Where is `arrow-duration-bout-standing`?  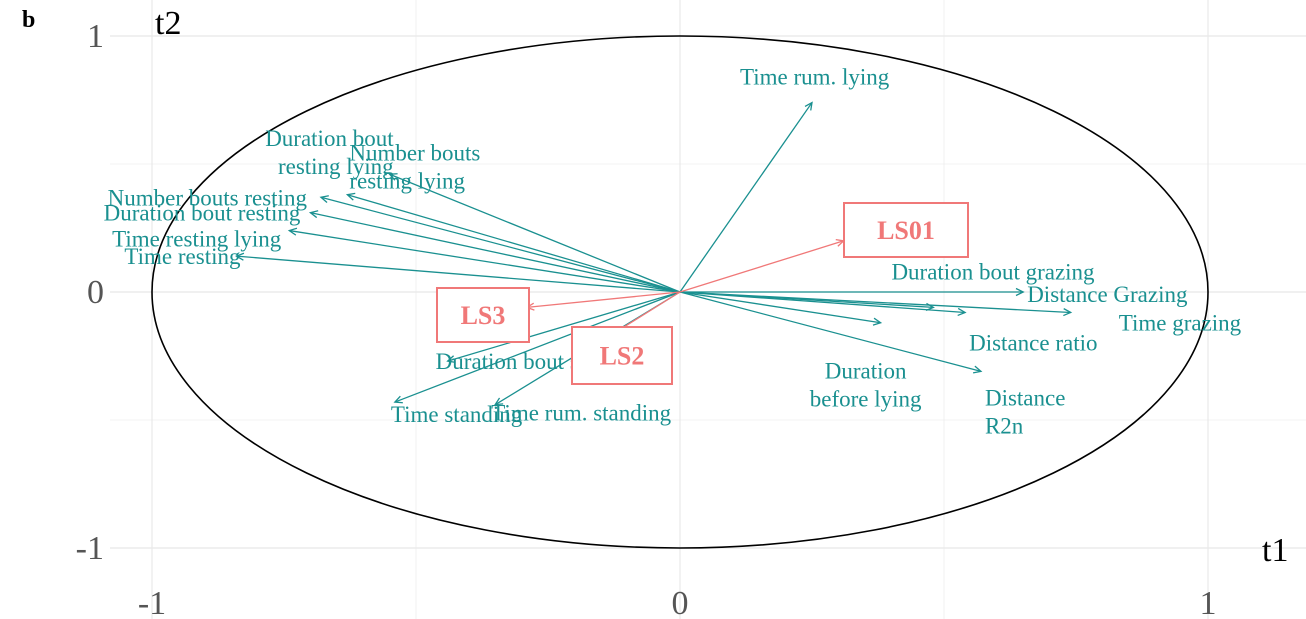
arrow-duration-bout-standing is located at coordinates (563, 327).